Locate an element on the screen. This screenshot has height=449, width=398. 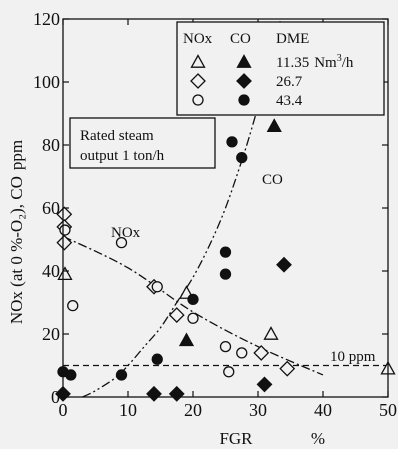
legend-filled-triangle-marker is located at coordinates (244, 61).